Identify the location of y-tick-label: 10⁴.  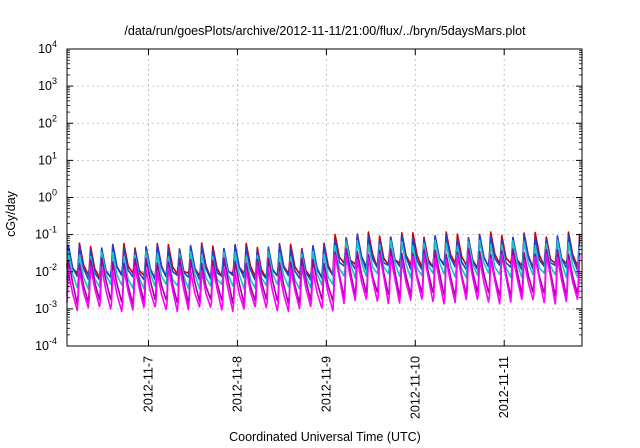
(47, 47).